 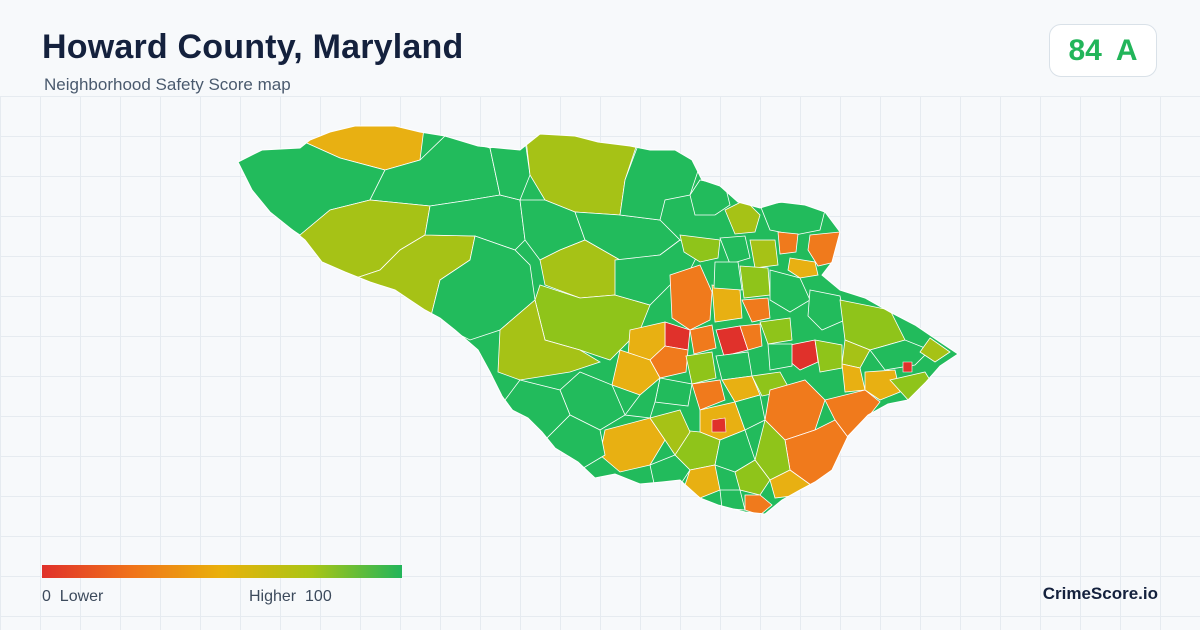 What do you see at coordinates (1126, 50) in the screenshot?
I see `score-grade: A` at bounding box center [1126, 50].